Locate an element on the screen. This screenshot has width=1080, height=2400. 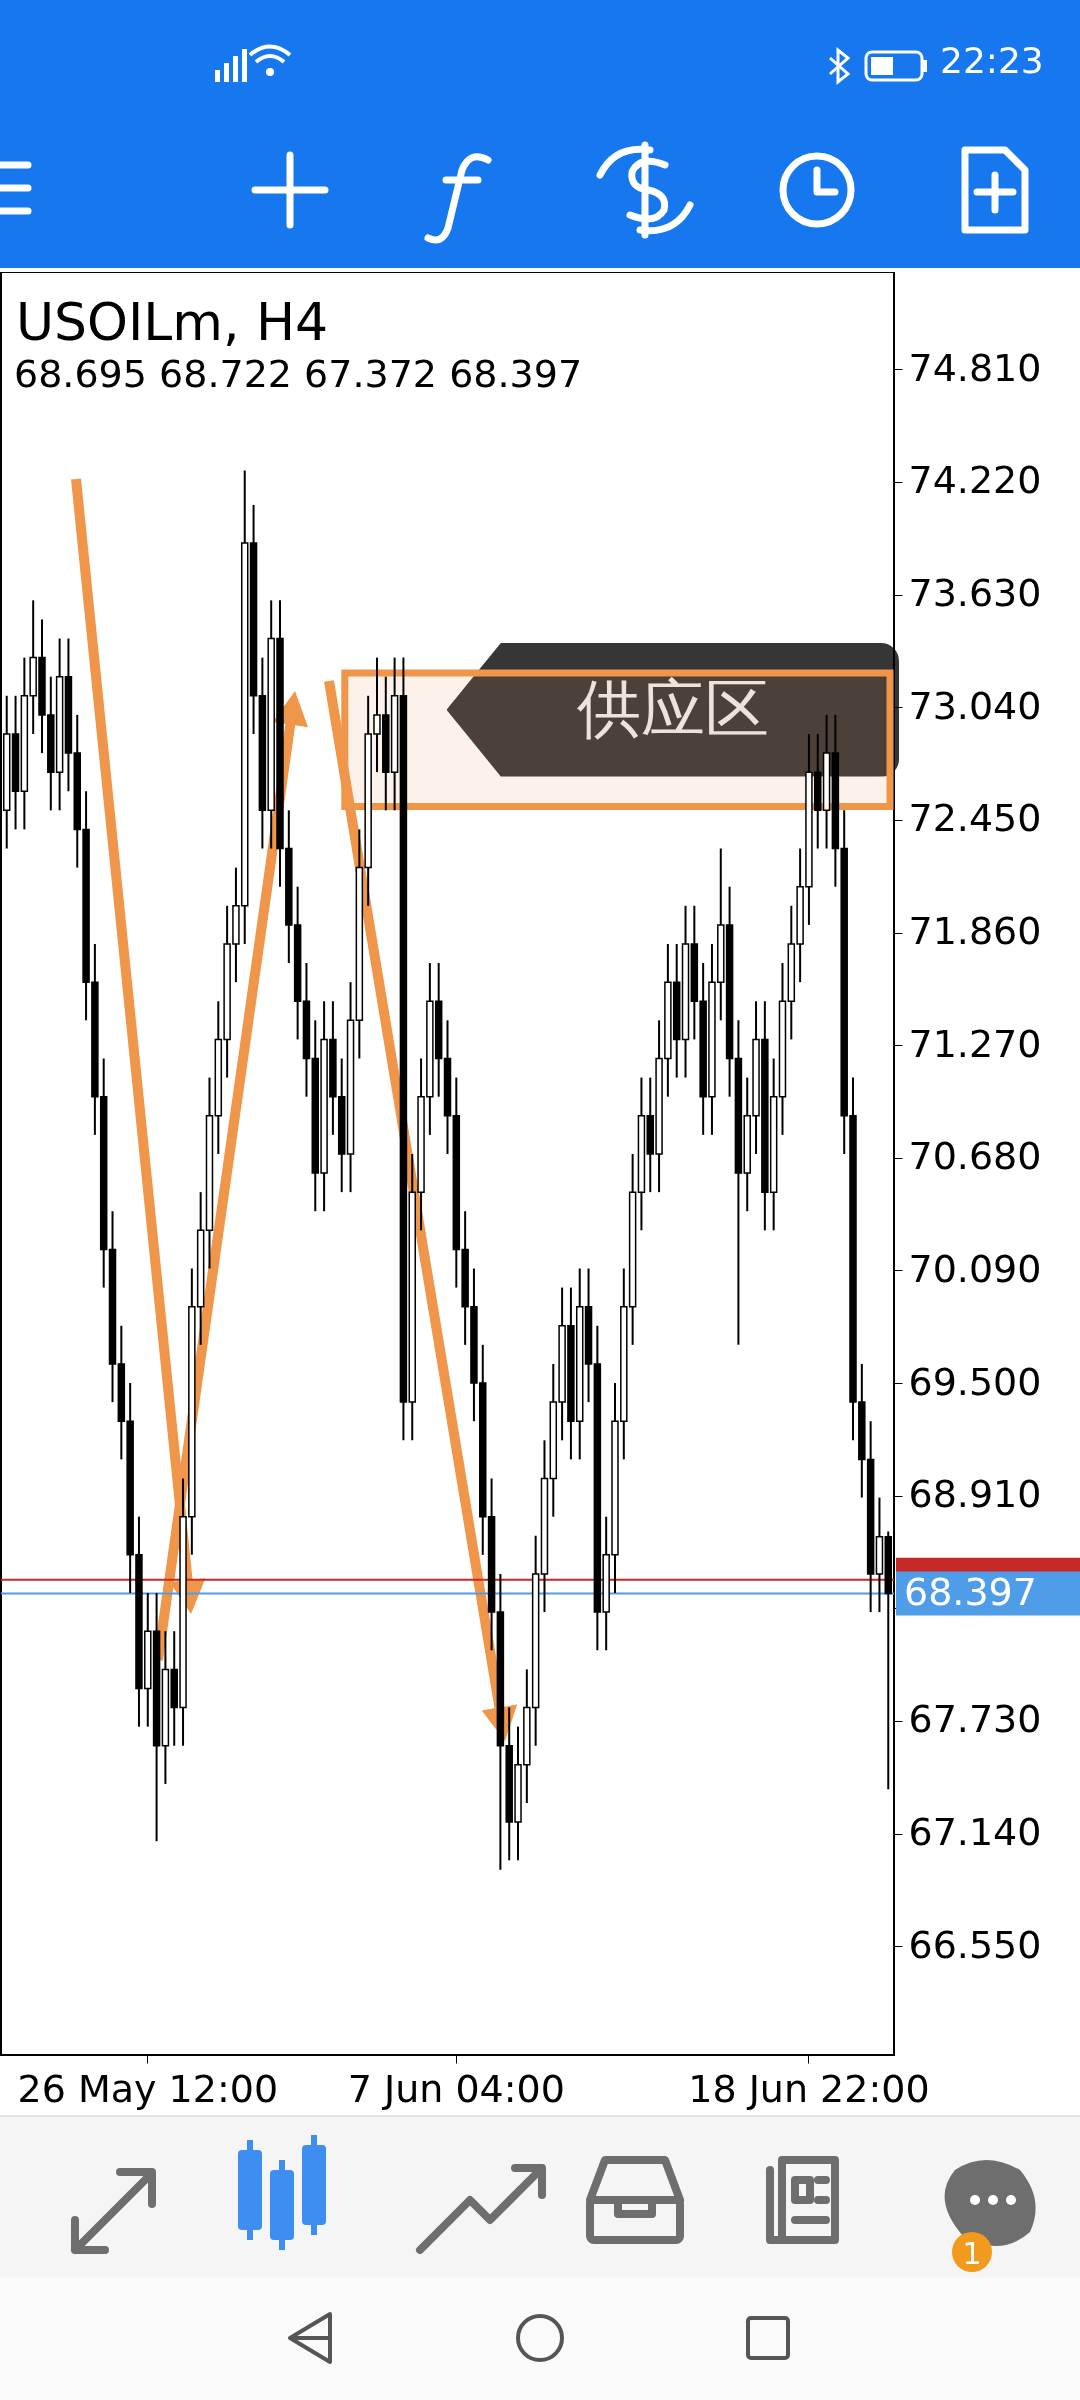
y-tick-label: 67.140 is located at coordinates (975, 1832).